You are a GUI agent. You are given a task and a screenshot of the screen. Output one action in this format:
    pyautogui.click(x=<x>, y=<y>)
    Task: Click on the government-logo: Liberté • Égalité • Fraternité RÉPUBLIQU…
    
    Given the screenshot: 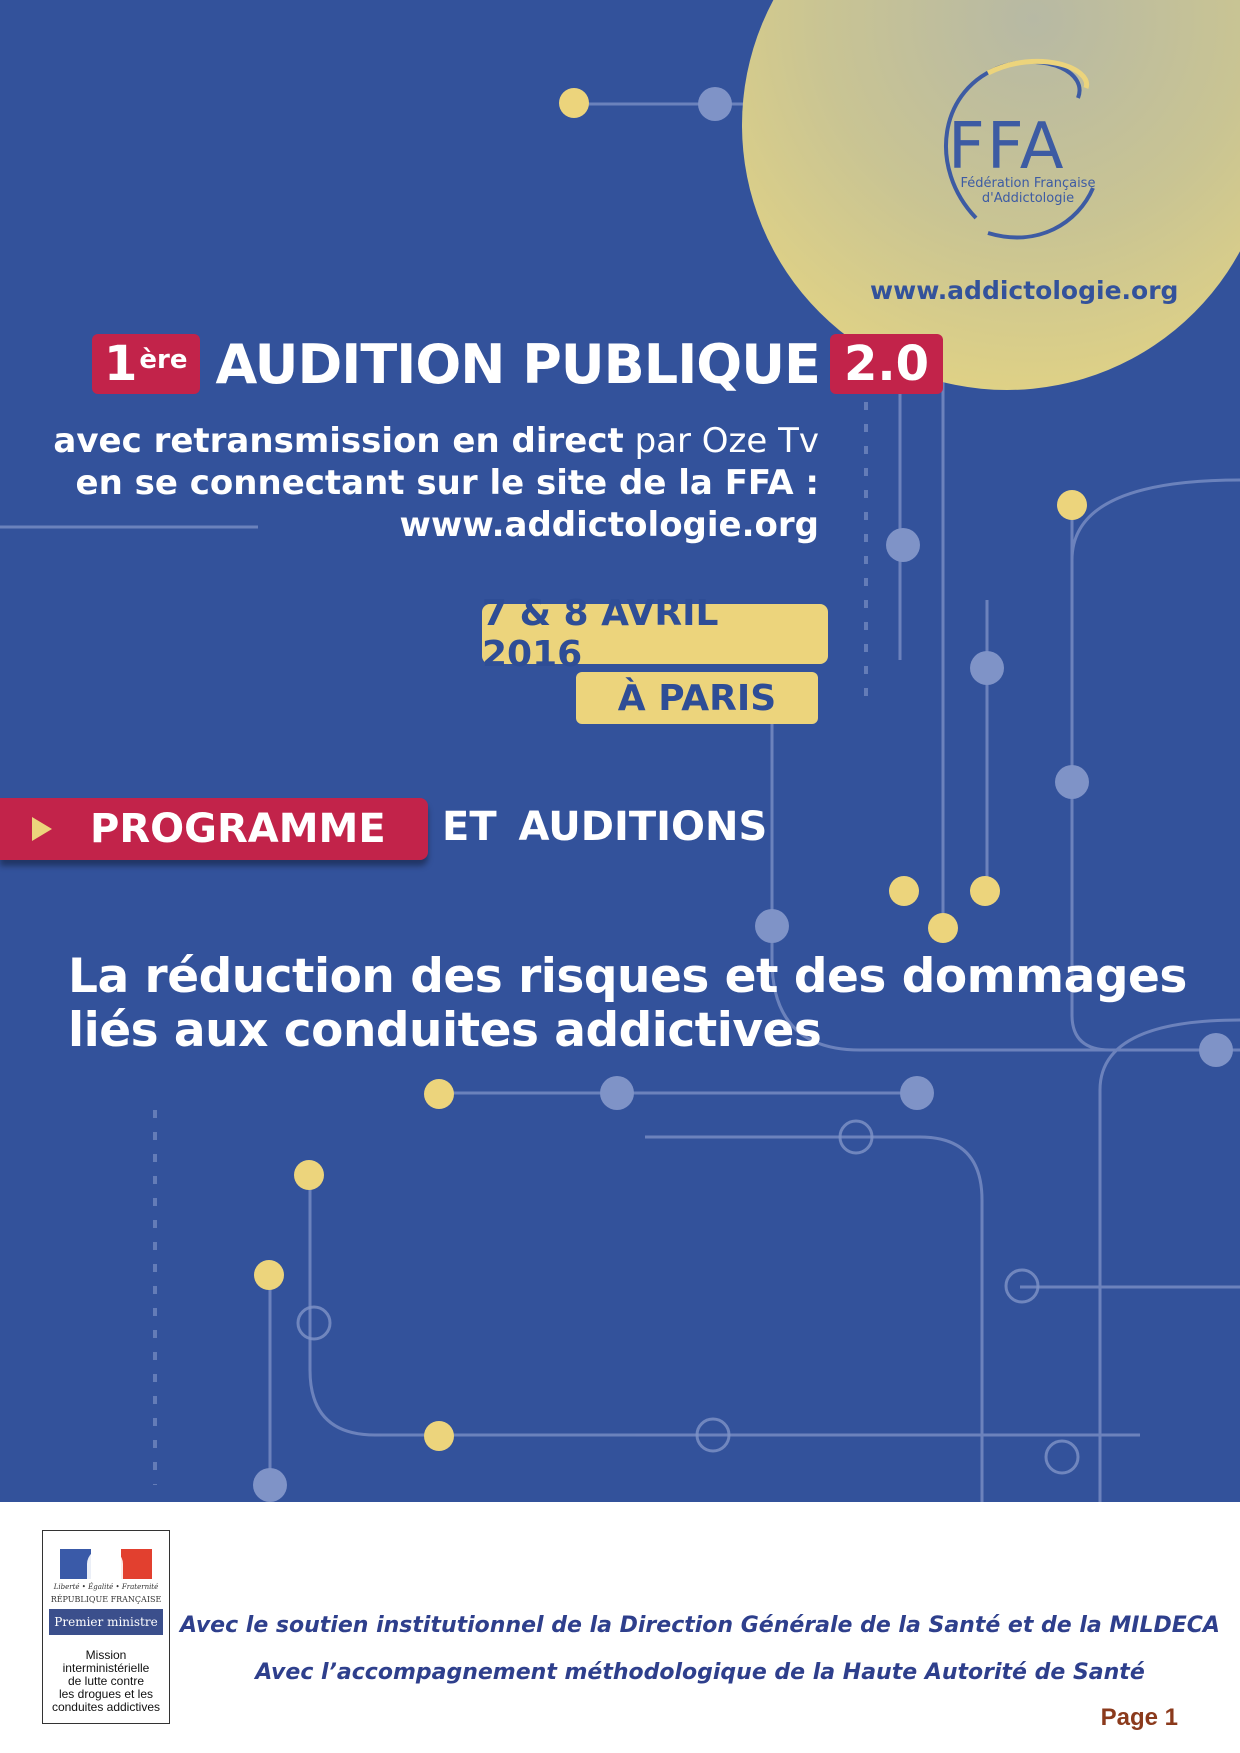 What is the action you would take?
    pyautogui.click(x=106, y=1627)
    